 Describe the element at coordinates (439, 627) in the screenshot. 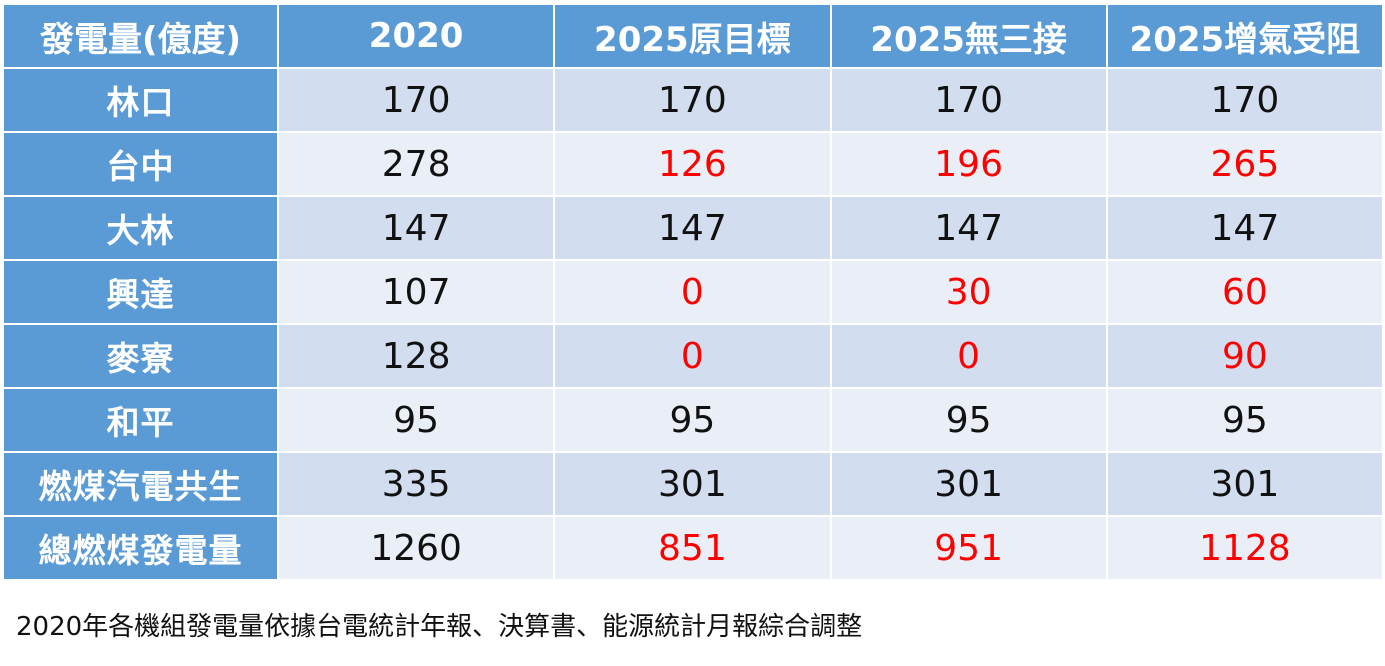

I see `footnote: 2020年各機組發電量依據台電統計年報、決算書、能源統計月報綜合調整` at that location.